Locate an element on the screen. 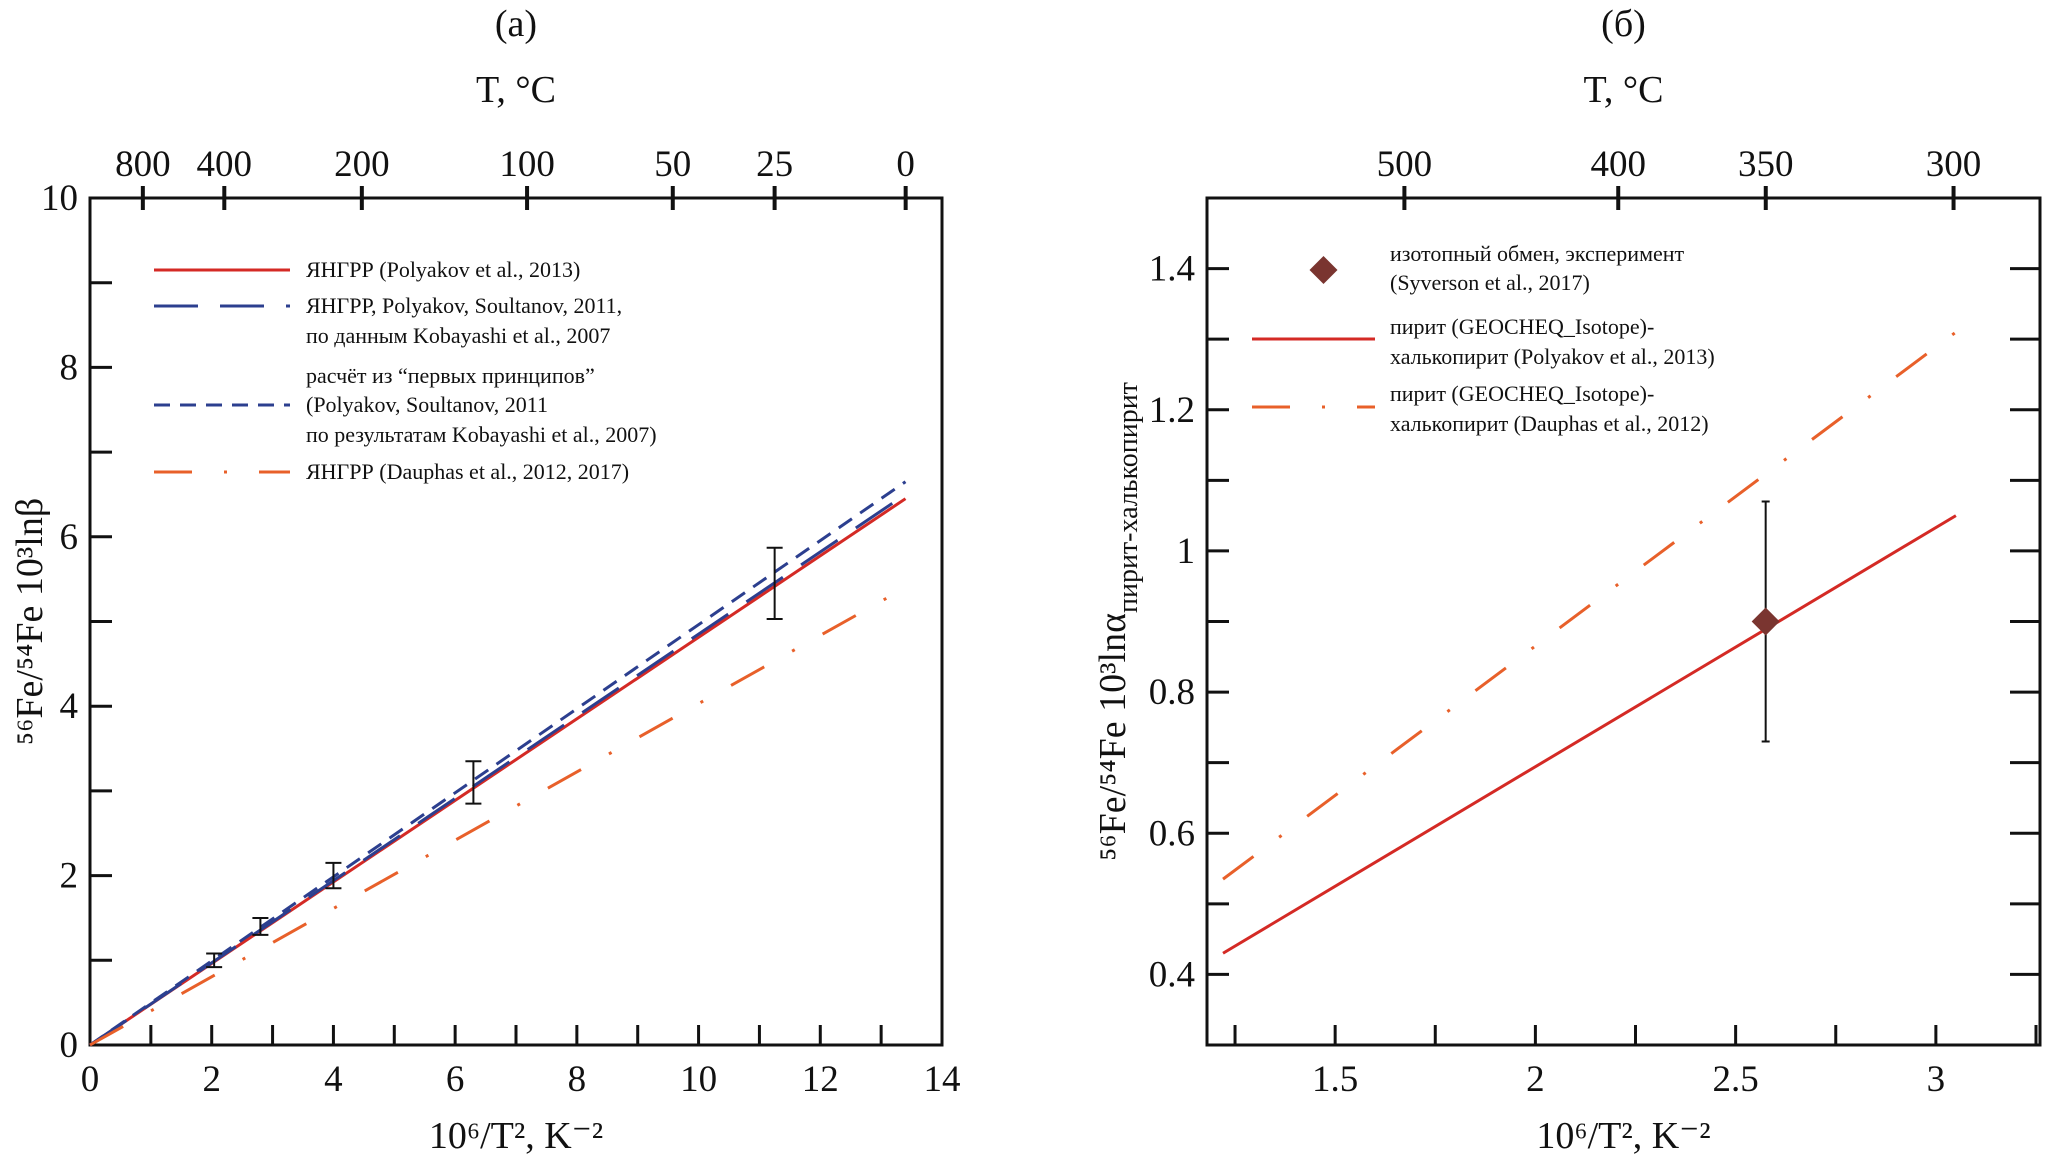  data-point-diamond is located at coordinates (1765, 621).